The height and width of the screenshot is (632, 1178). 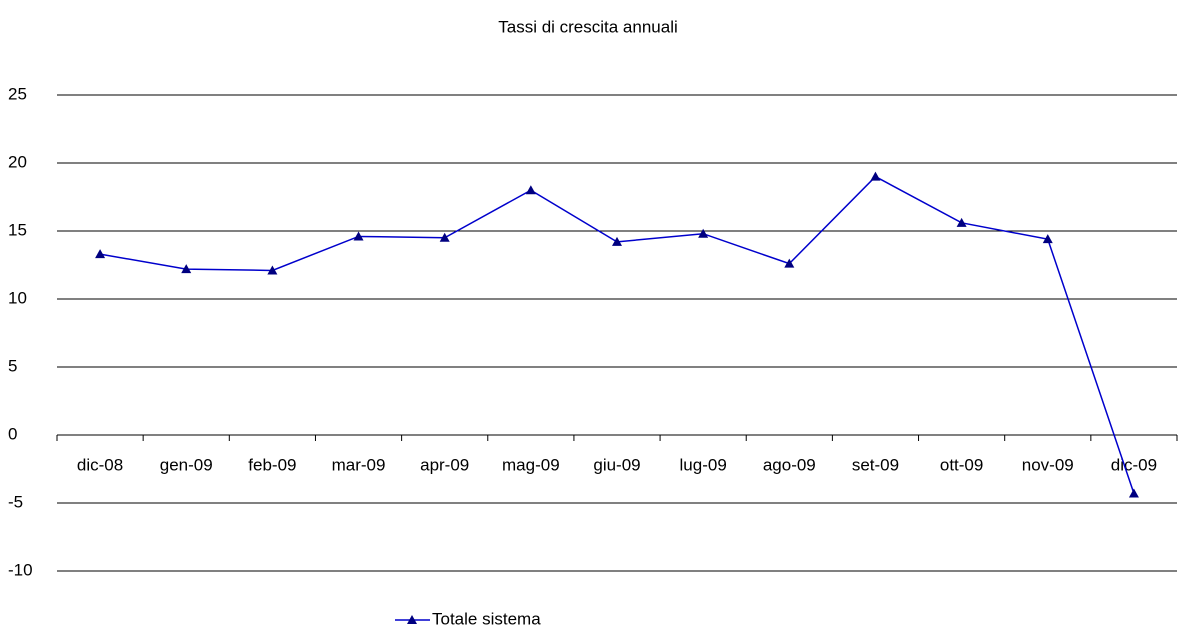 What do you see at coordinates (359, 464) in the screenshot?
I see `x-tick-label: mar-09` at bounding box center [359, 464].